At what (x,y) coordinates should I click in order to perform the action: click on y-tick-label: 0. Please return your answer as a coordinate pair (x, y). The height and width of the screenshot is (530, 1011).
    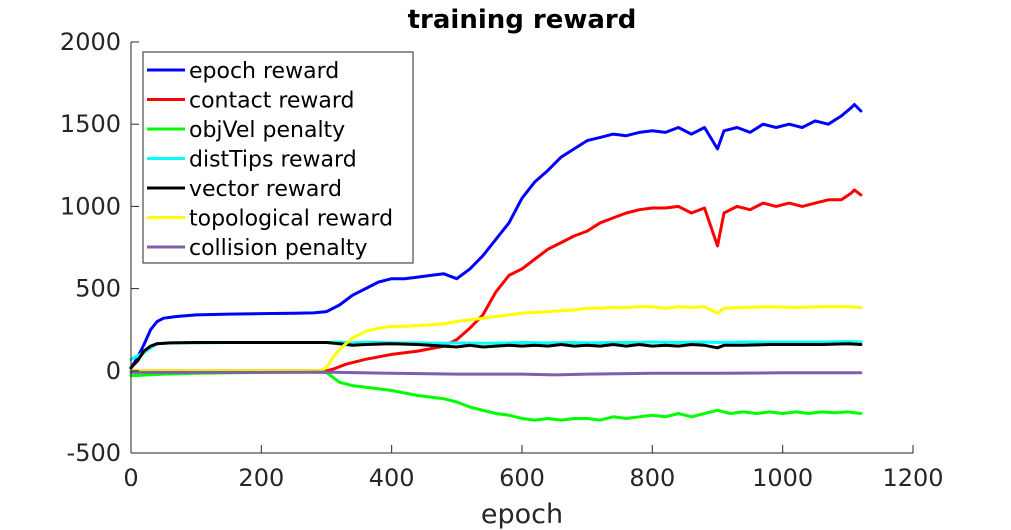
    Looking at the image, I should click on (113, 371).